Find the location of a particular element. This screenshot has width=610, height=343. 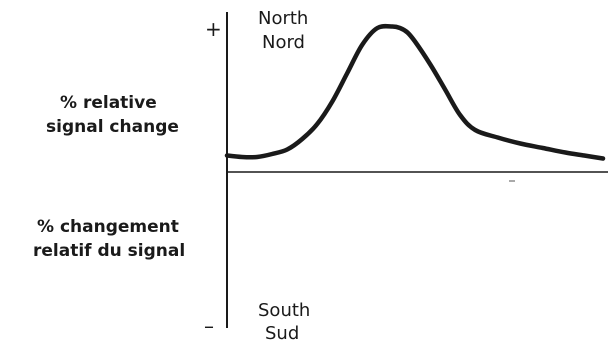

south-label: South is located at coordinates (284, 310).